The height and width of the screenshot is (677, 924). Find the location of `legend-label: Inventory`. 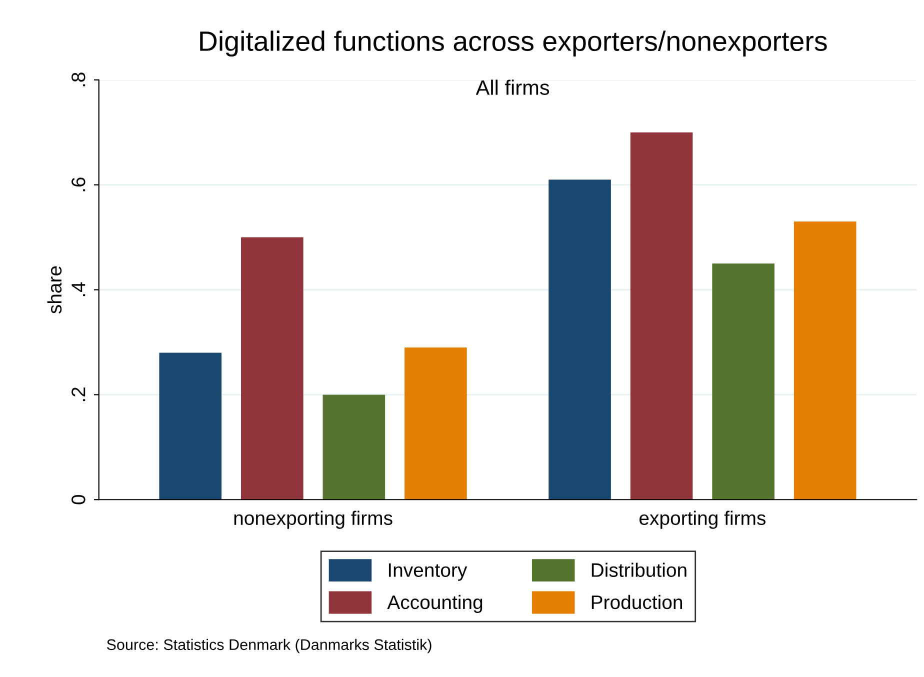

legend-label: Inventory is located at coordinates (428, 572).